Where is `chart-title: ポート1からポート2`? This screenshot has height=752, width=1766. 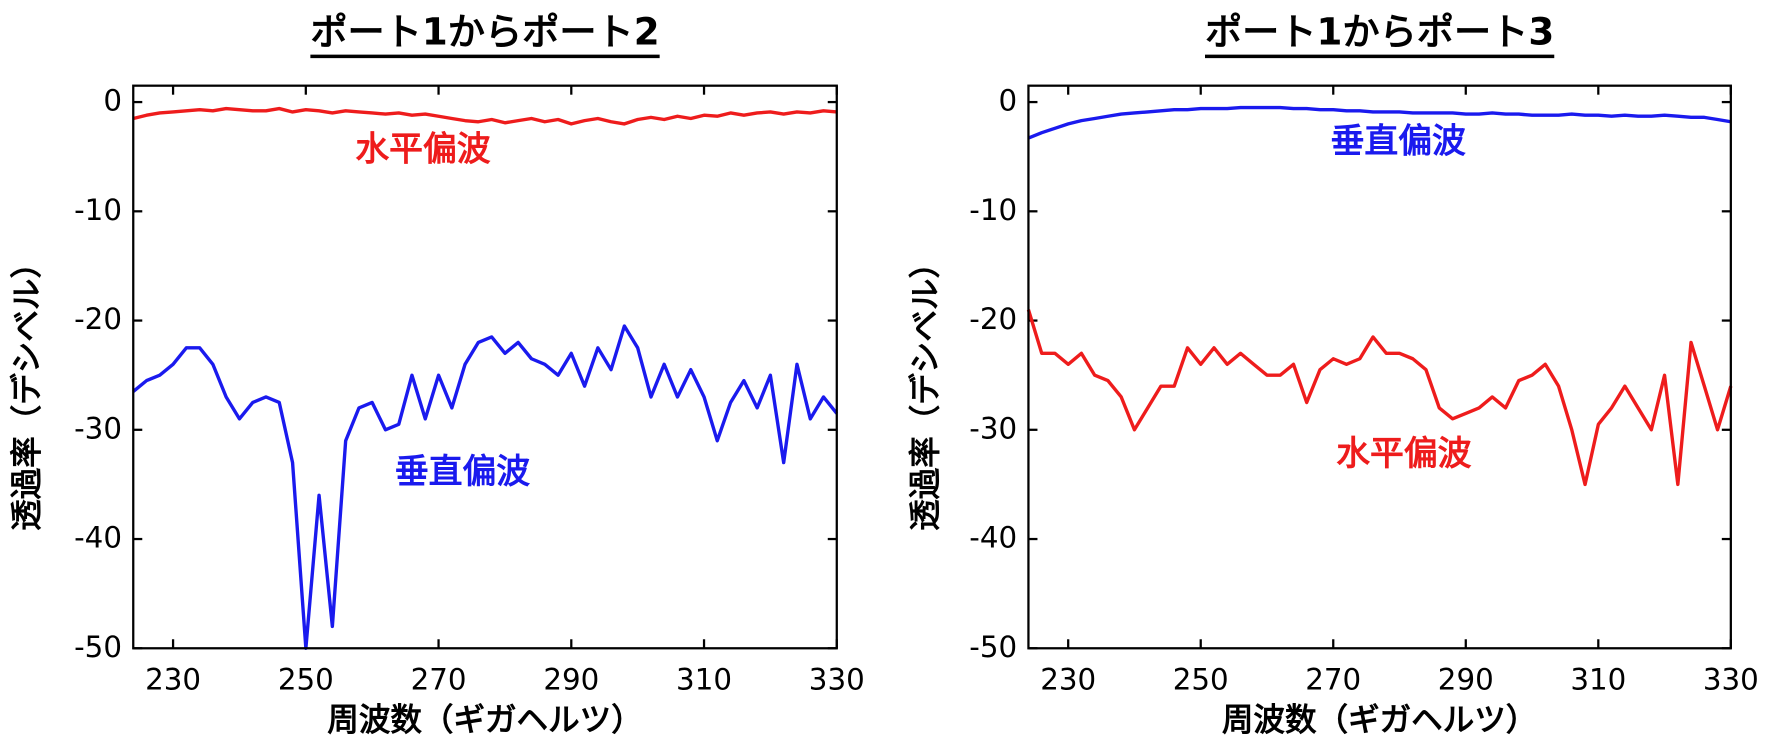 chart-title: ポート1からポート2 is located at coordinates (484, 31).